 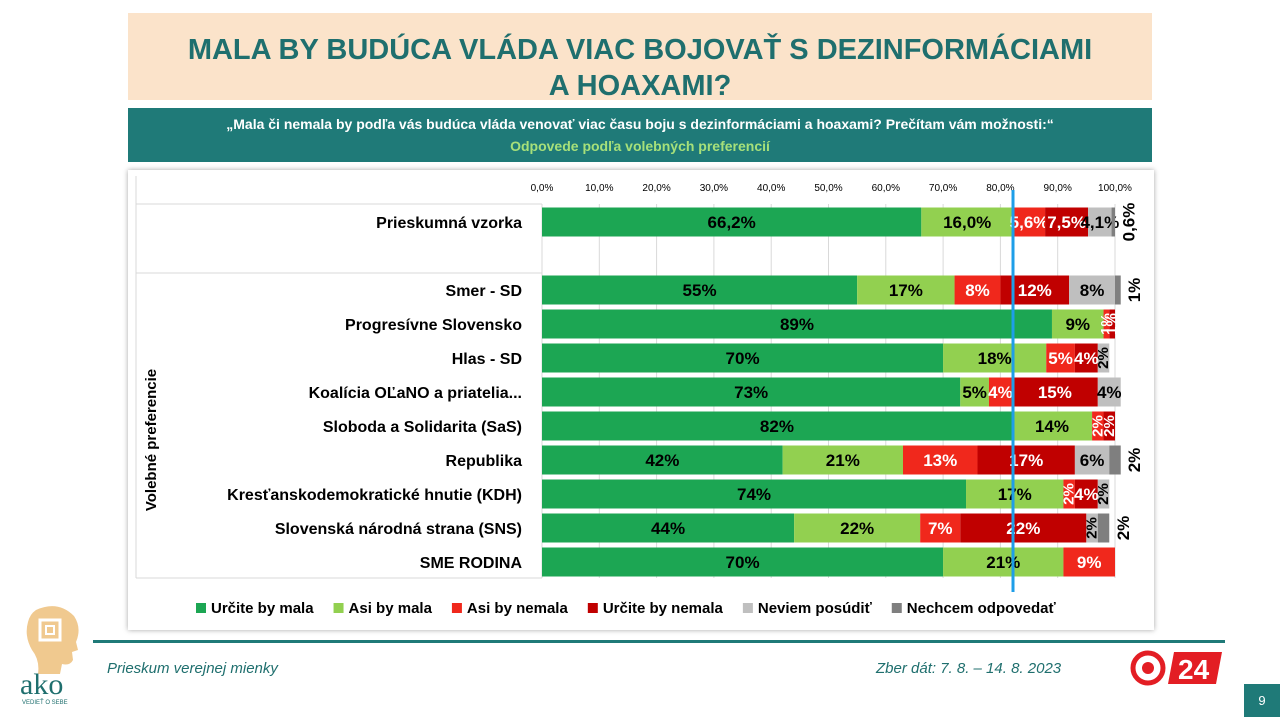 I want to click on x-tick-label: 70,0%, so click(x=943, y=188).